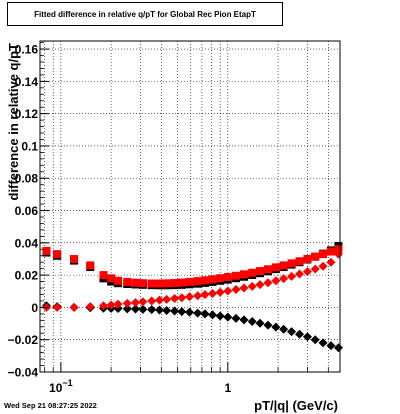 This screenshot has width=400, height=414. Describe the element at coordinates (23, 373) in the screenshot. I see `y-tick-label: −0.04` at that location.